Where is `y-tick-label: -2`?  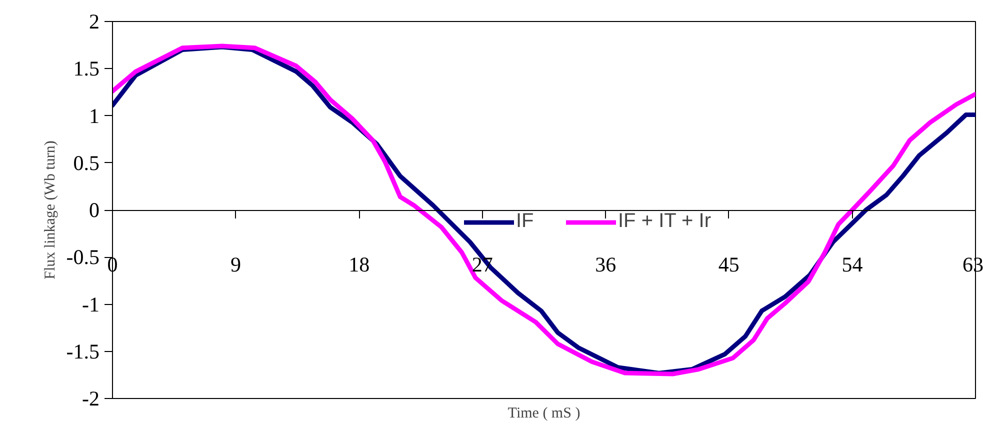
y-tick-label: -2 is located at coordinates (91, 398).